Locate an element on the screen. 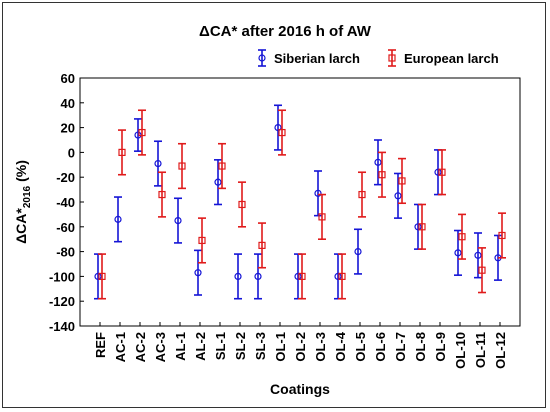  y-tick-label: -40 is located at coordinates (65, 202).